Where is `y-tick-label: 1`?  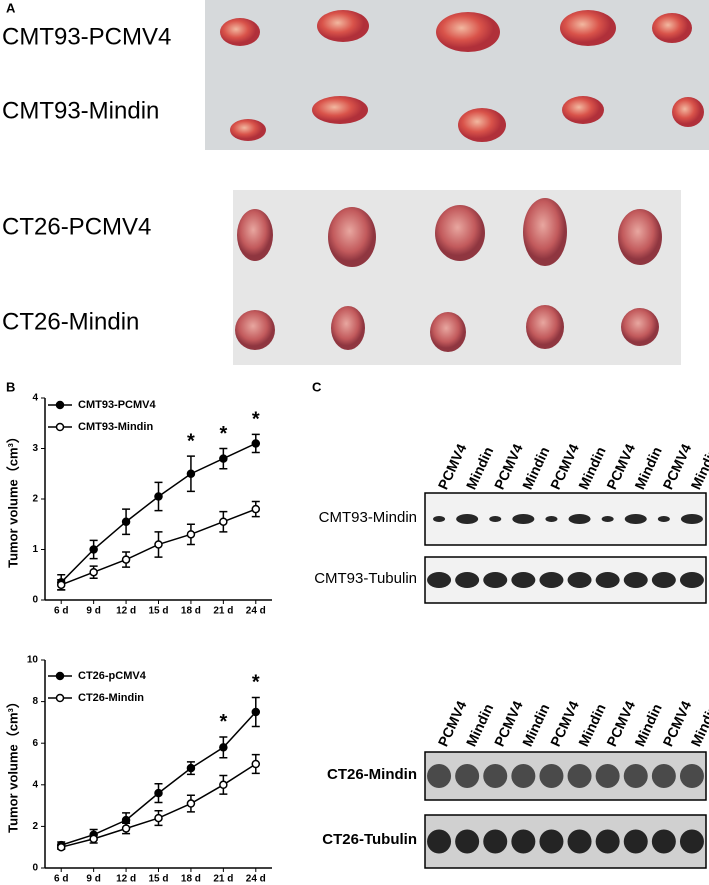
y-tick-label: 1 is located at coordinates (35, 549).